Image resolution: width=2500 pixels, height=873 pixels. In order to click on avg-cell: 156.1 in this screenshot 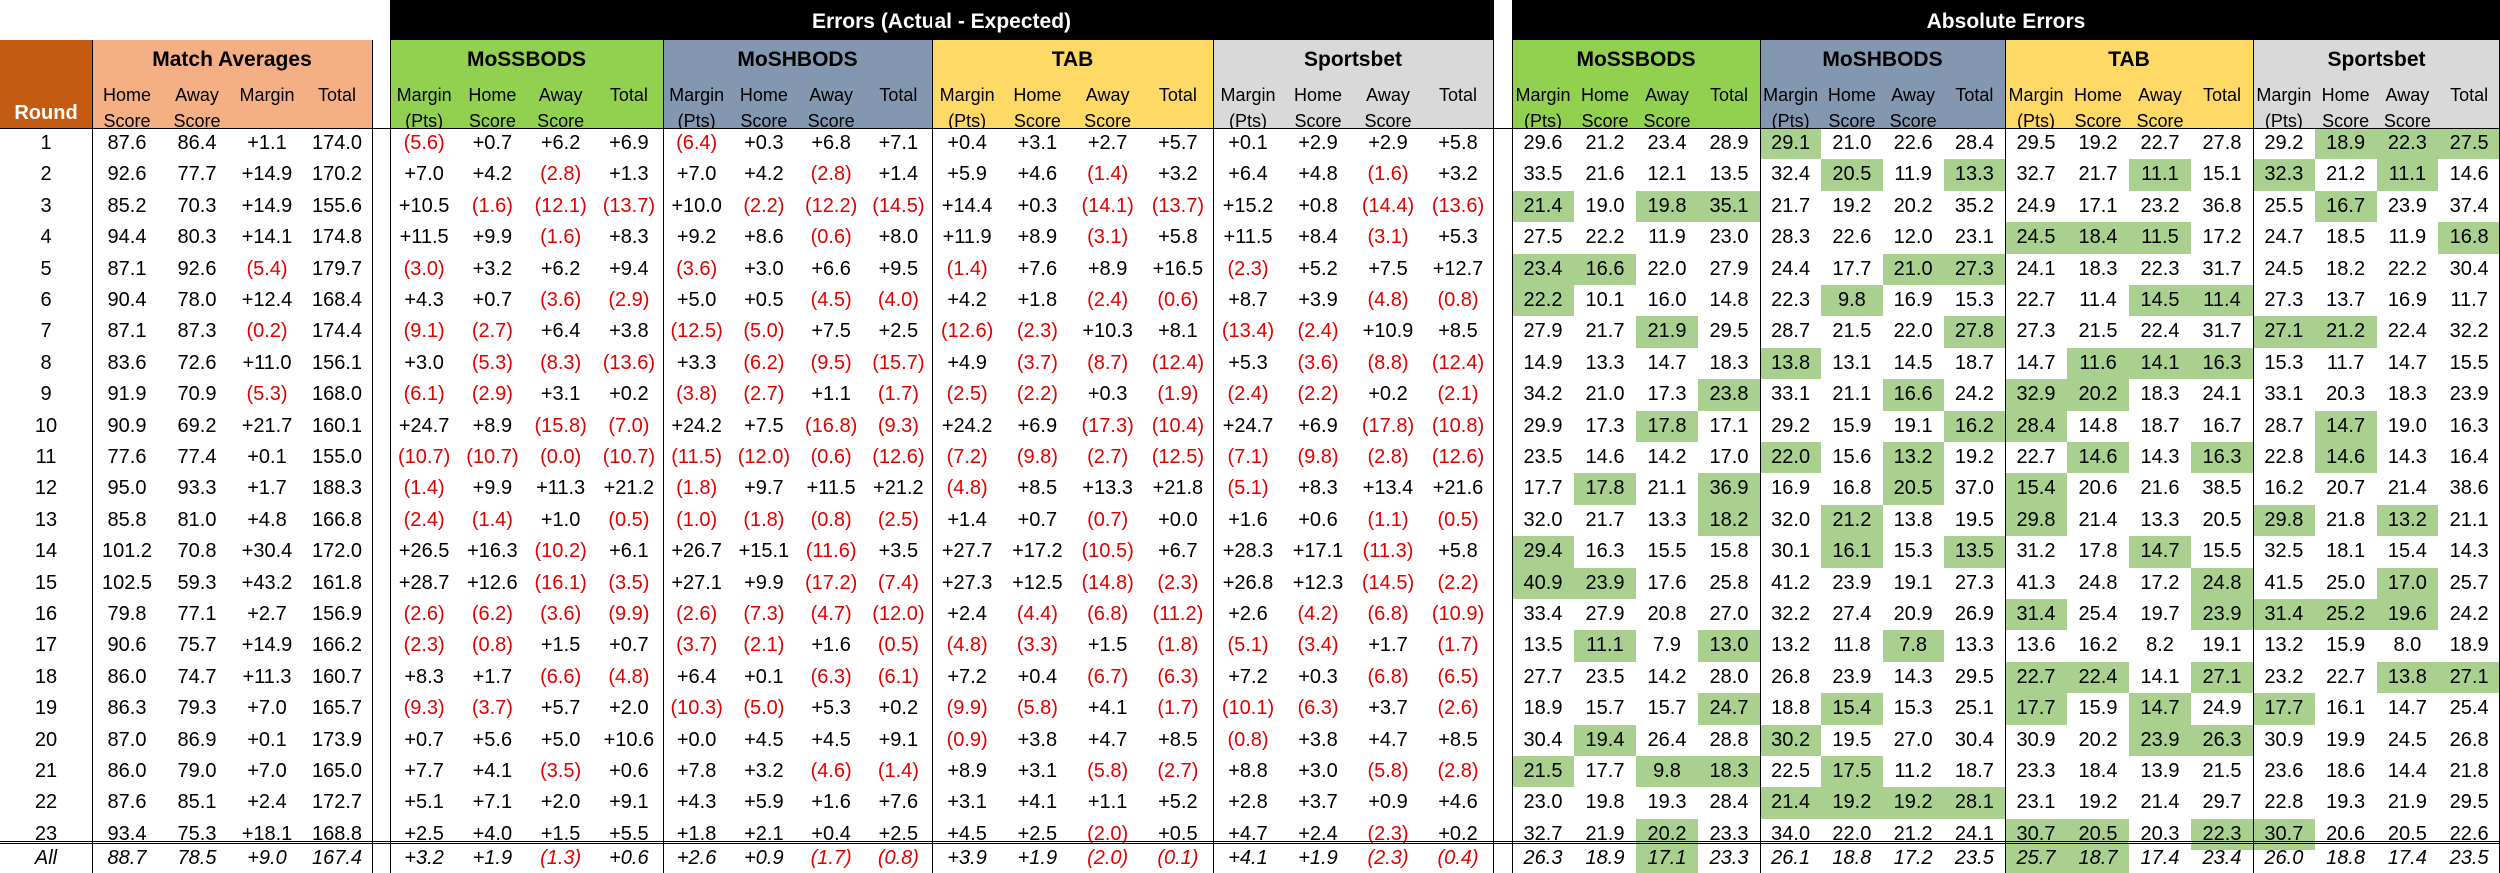, I will do `click(337, 362)`.